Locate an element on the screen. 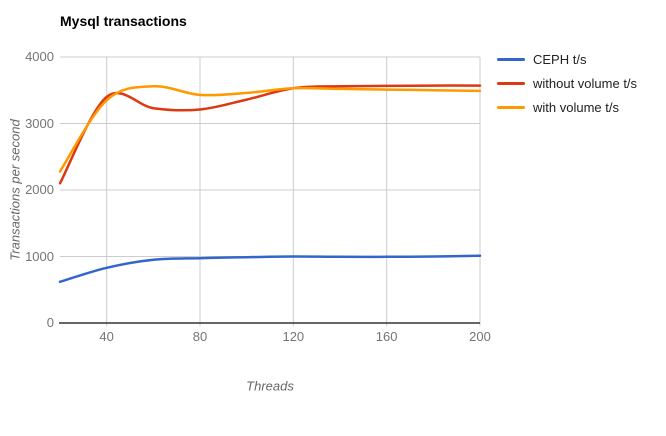  x-tick-label: 200 is located at coordinates (480, 336).